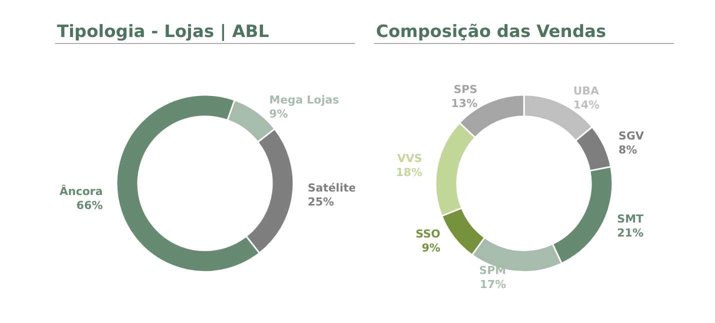 The height and width of the screenshot is (323, 715). Describe the element at coordinates (81, 191) in the screenshot. I see `slice-label: Âncora` at that location.